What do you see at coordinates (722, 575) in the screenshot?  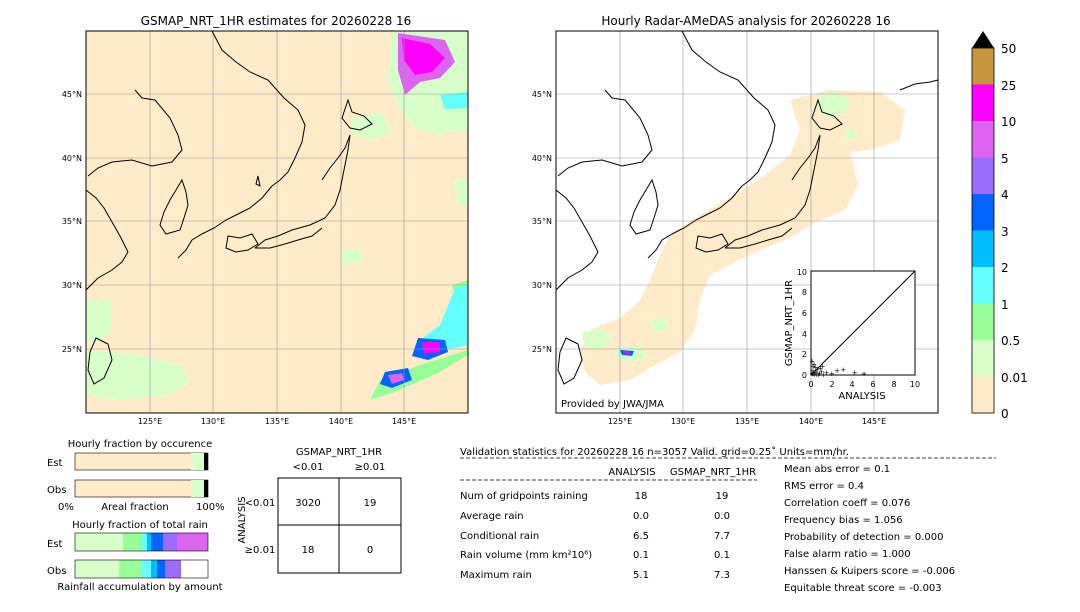 I see `validation-row-gsmap: 7.3` at bounding box center [722, 575].